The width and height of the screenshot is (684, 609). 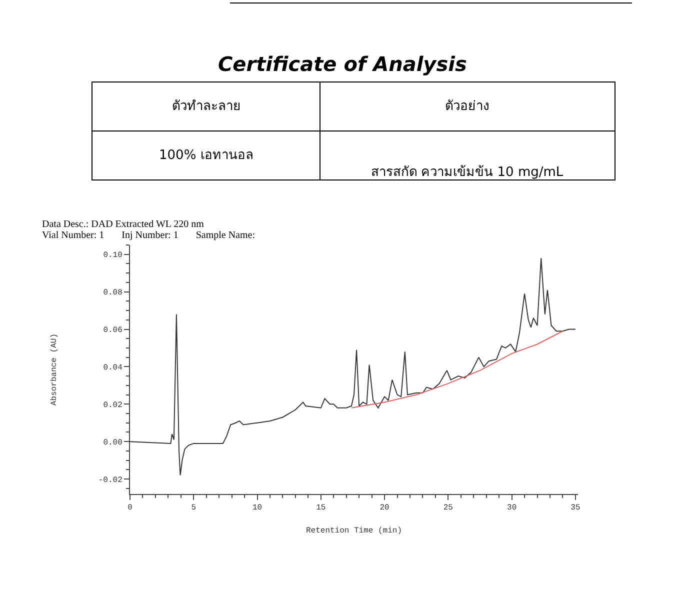 What do you see at coordinates (467, 172) in the screenshot?
I see `text: สารสกัด ความเข้มข้น 10 mg/mL` at bounding box center [467, 172].